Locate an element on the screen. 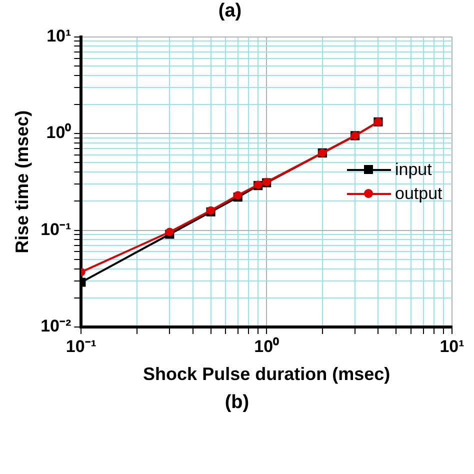 The image size is (474, 474). y-tick-label: 10⁻¹ is located at coordinates (56, 229).